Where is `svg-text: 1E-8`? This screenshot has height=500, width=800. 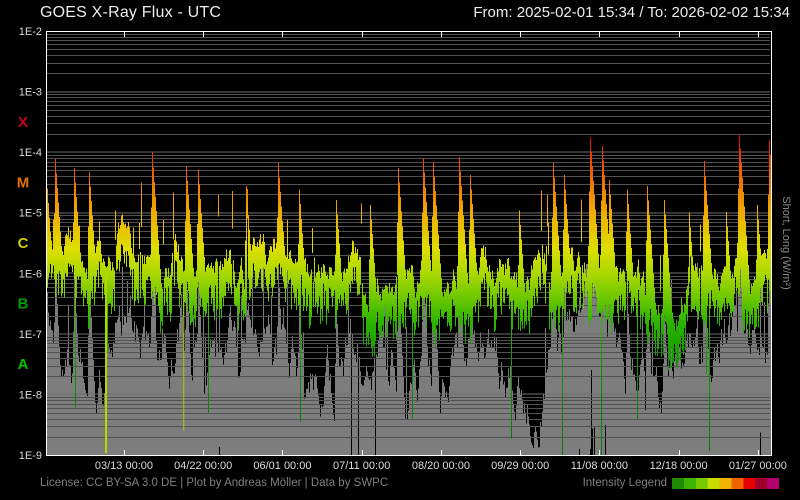 svg-text: 1E-8 is located at coordinates (30, 395).